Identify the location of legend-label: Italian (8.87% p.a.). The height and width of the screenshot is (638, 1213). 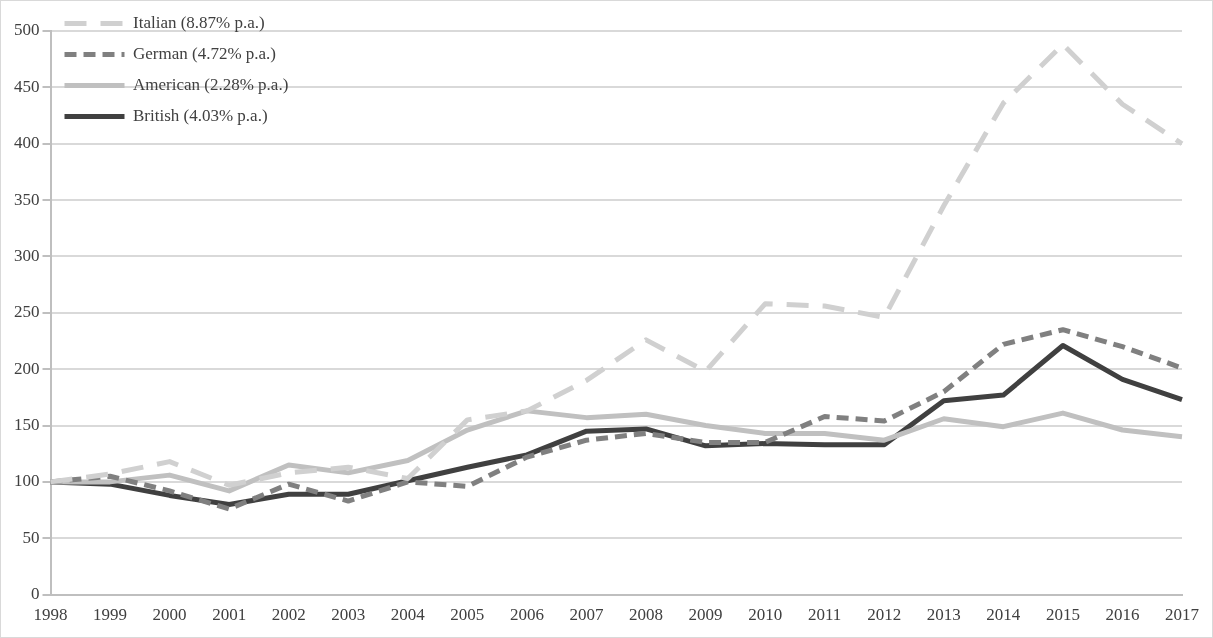
(199, 22).